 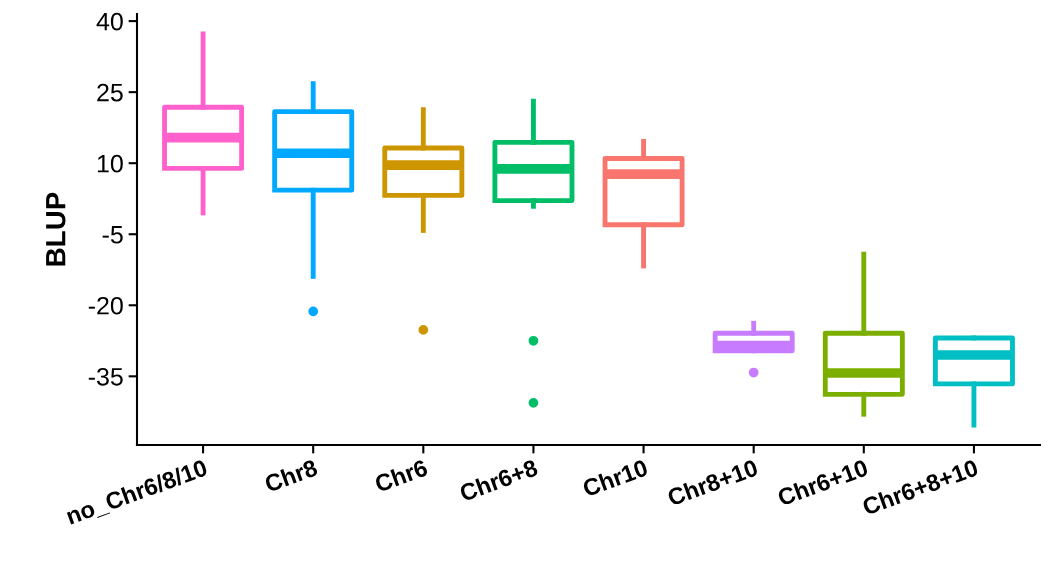 I want to click on y-tick-label: -35, so click(x=105, y=376).